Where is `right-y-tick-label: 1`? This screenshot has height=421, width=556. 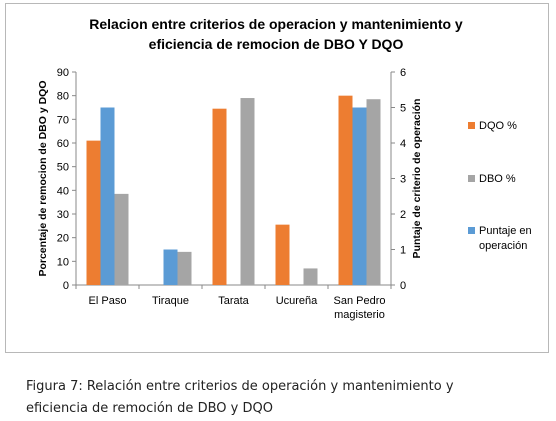
right-y-tick-label: 1 is located at coordinates (403, 251).